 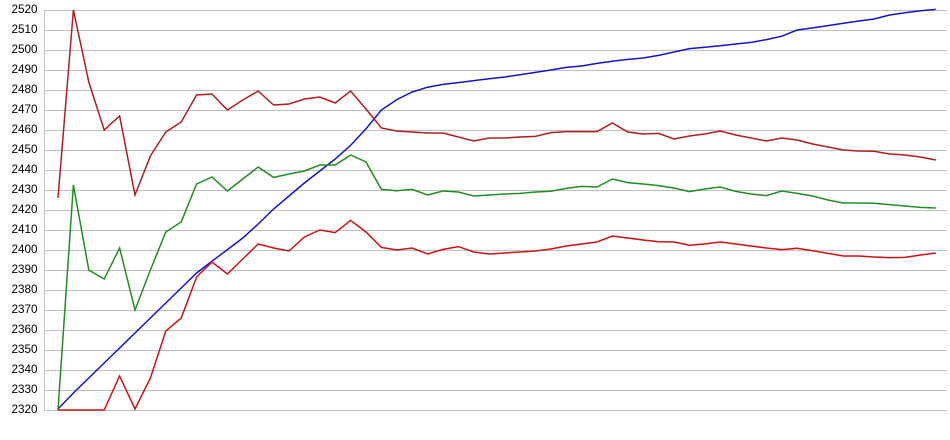 What do you see at coordinates (24, 269) in the screenshot?
I see `svg-text: 2390` at bounding box center [24, 269].